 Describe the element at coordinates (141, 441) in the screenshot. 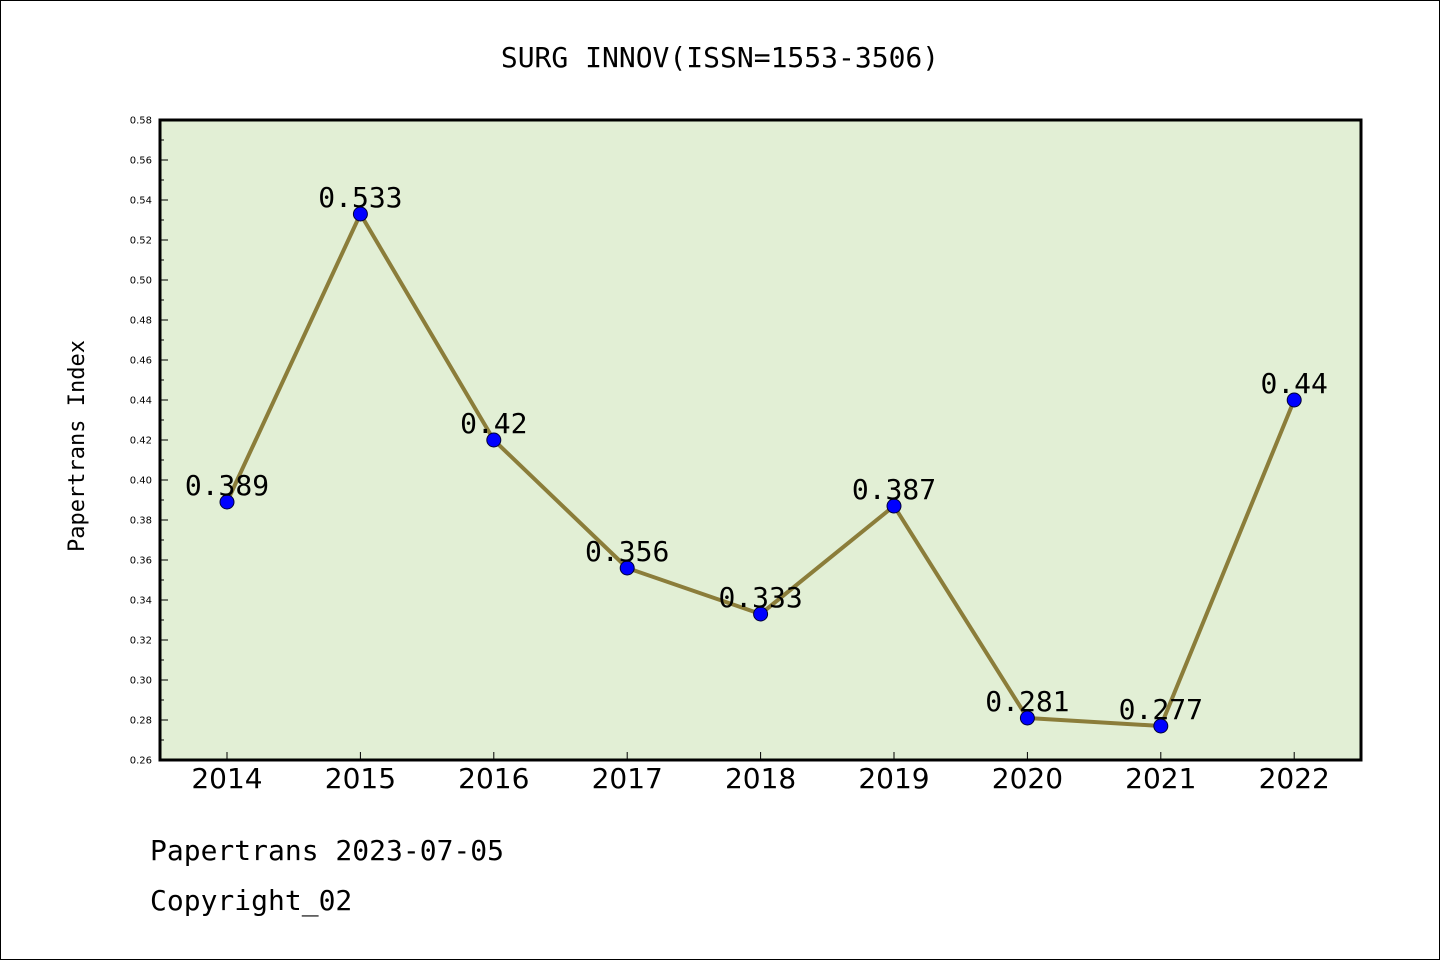

I see `y-tick-label: 0.42` at that location.